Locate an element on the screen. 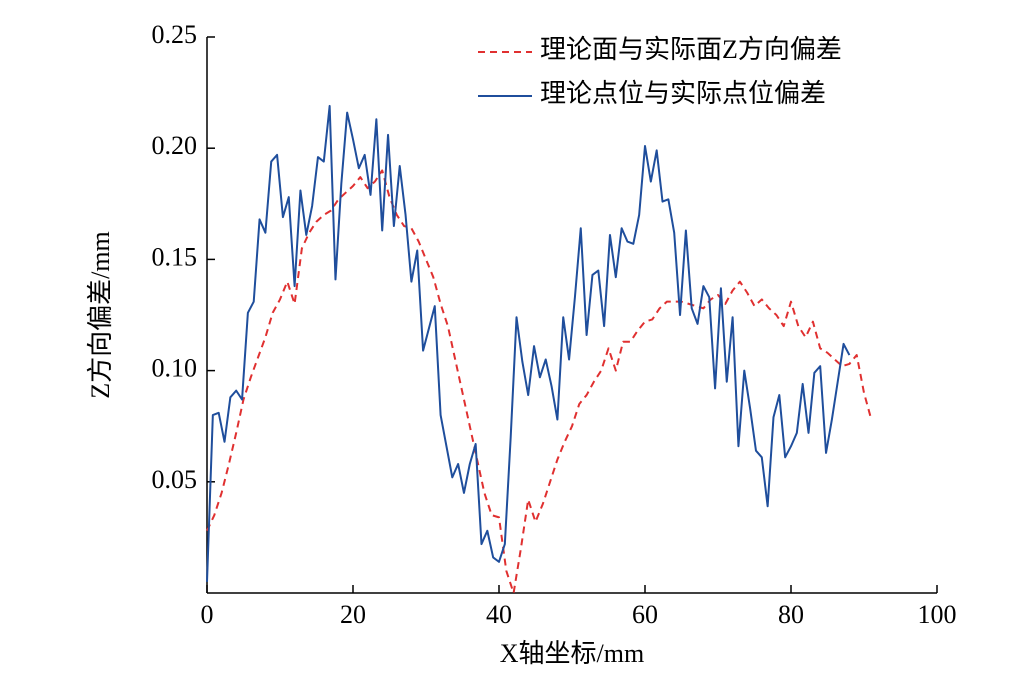  y-tick-label: 0.20 is located at coordinates (175, 145).